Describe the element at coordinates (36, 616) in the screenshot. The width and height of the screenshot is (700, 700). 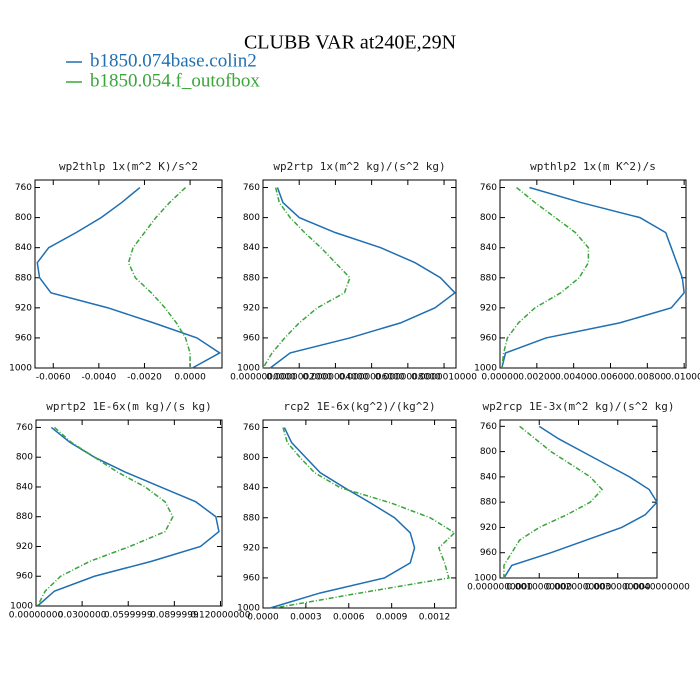
I see `x-tick-label: 0.00000000` at that location.